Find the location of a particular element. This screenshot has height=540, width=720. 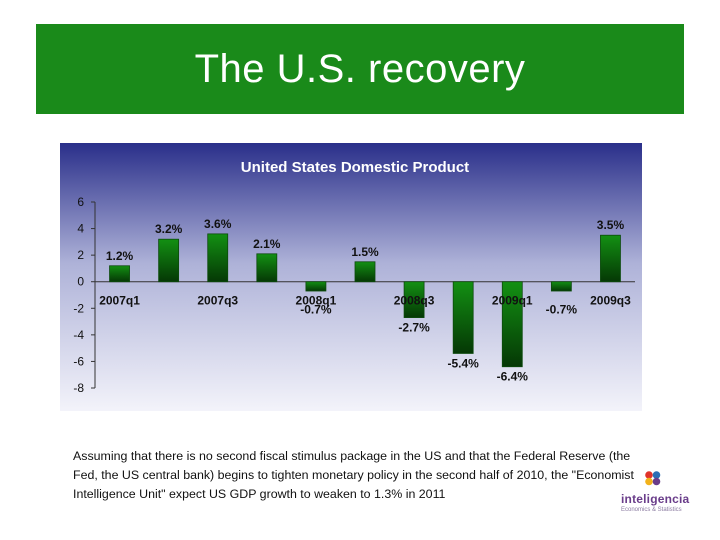

x-tick-label: 2009q1 is located at coordinates (512, 301).